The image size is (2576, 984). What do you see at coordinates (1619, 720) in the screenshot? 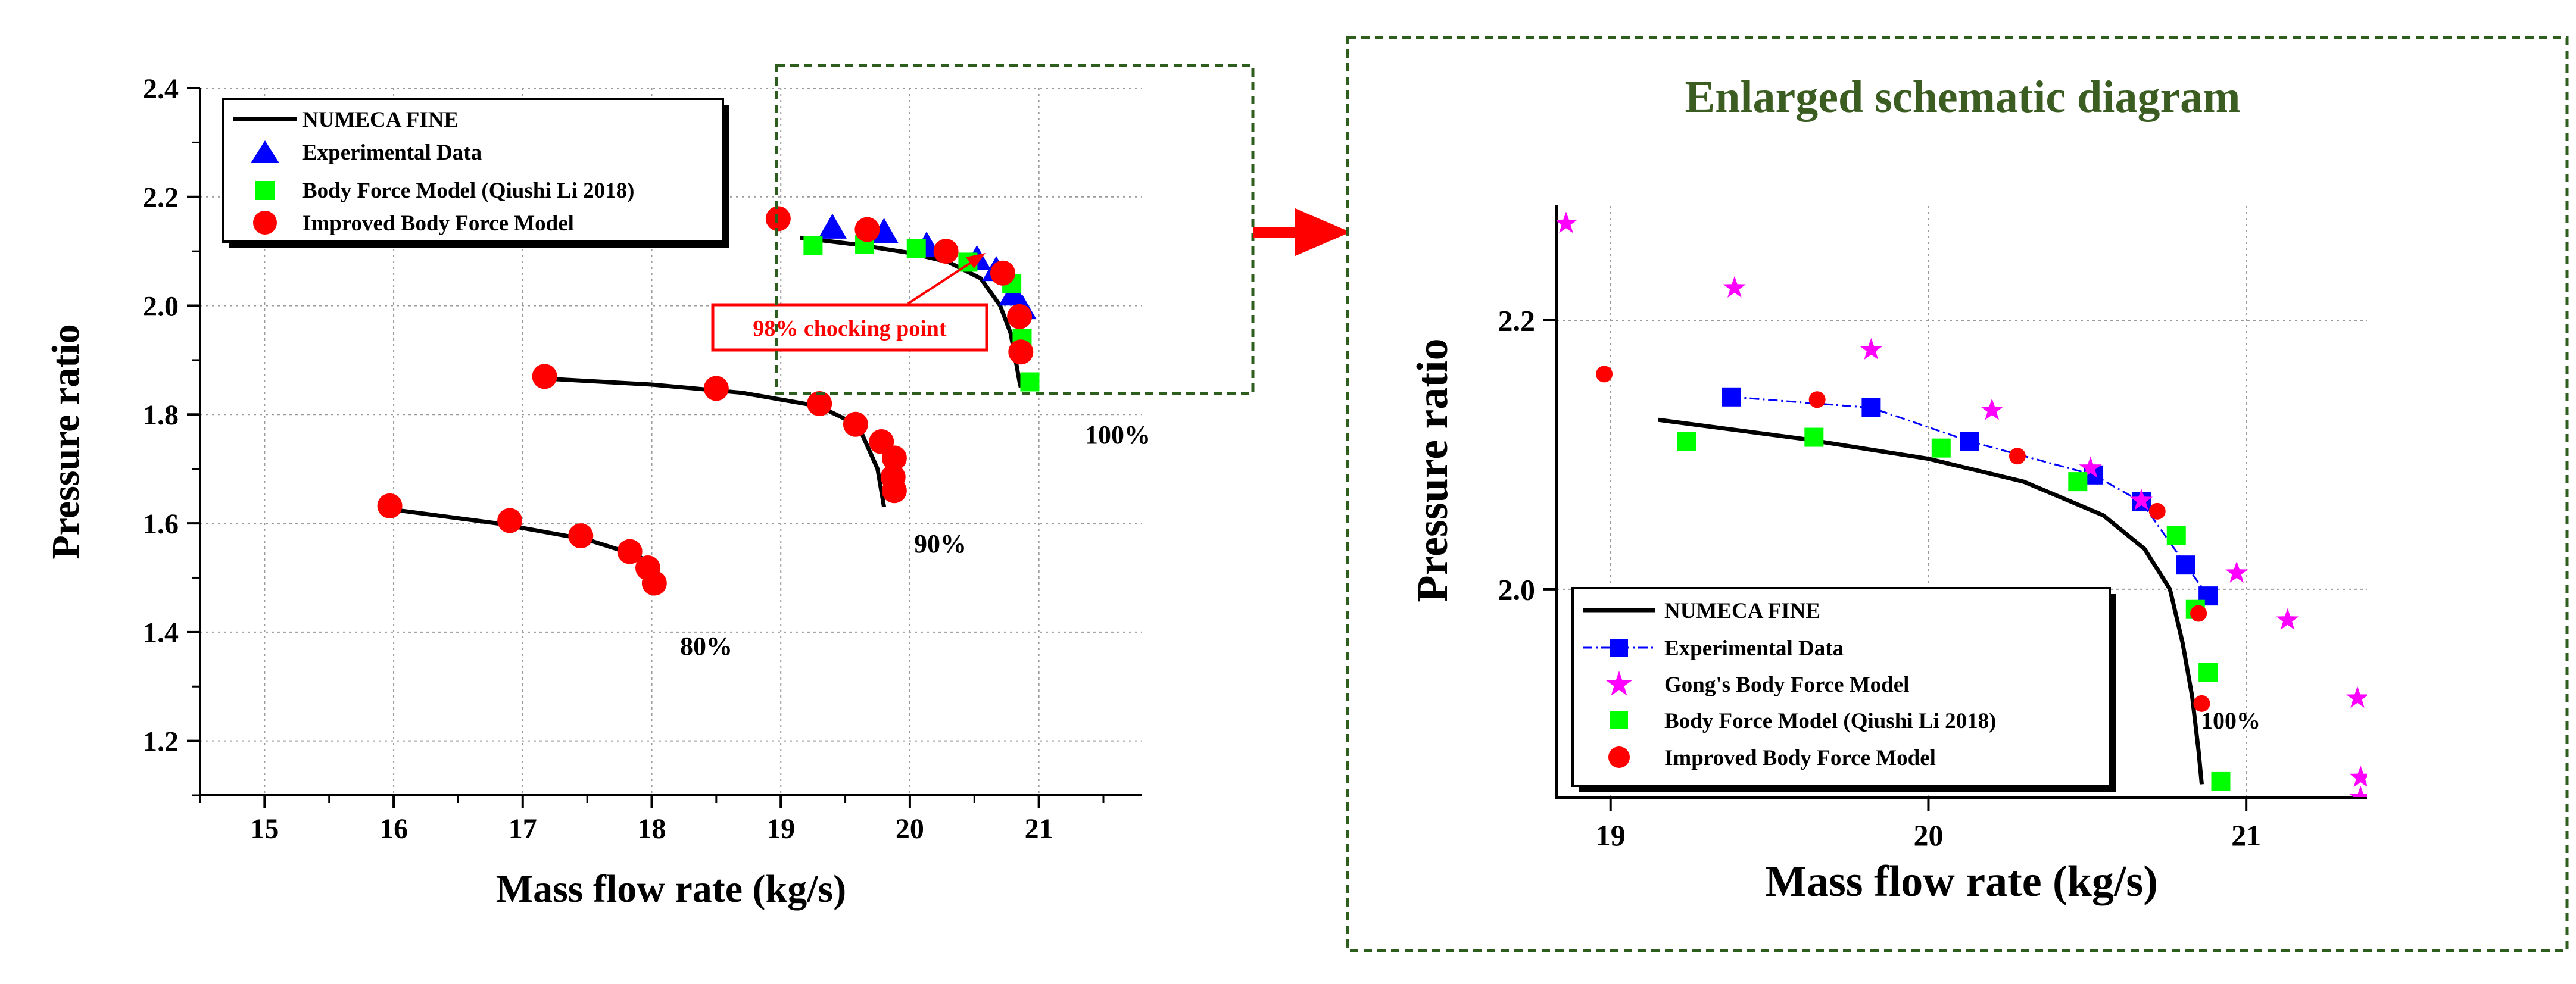
I see `legend2-square-green-icon` at bounding box center [1619, 720].